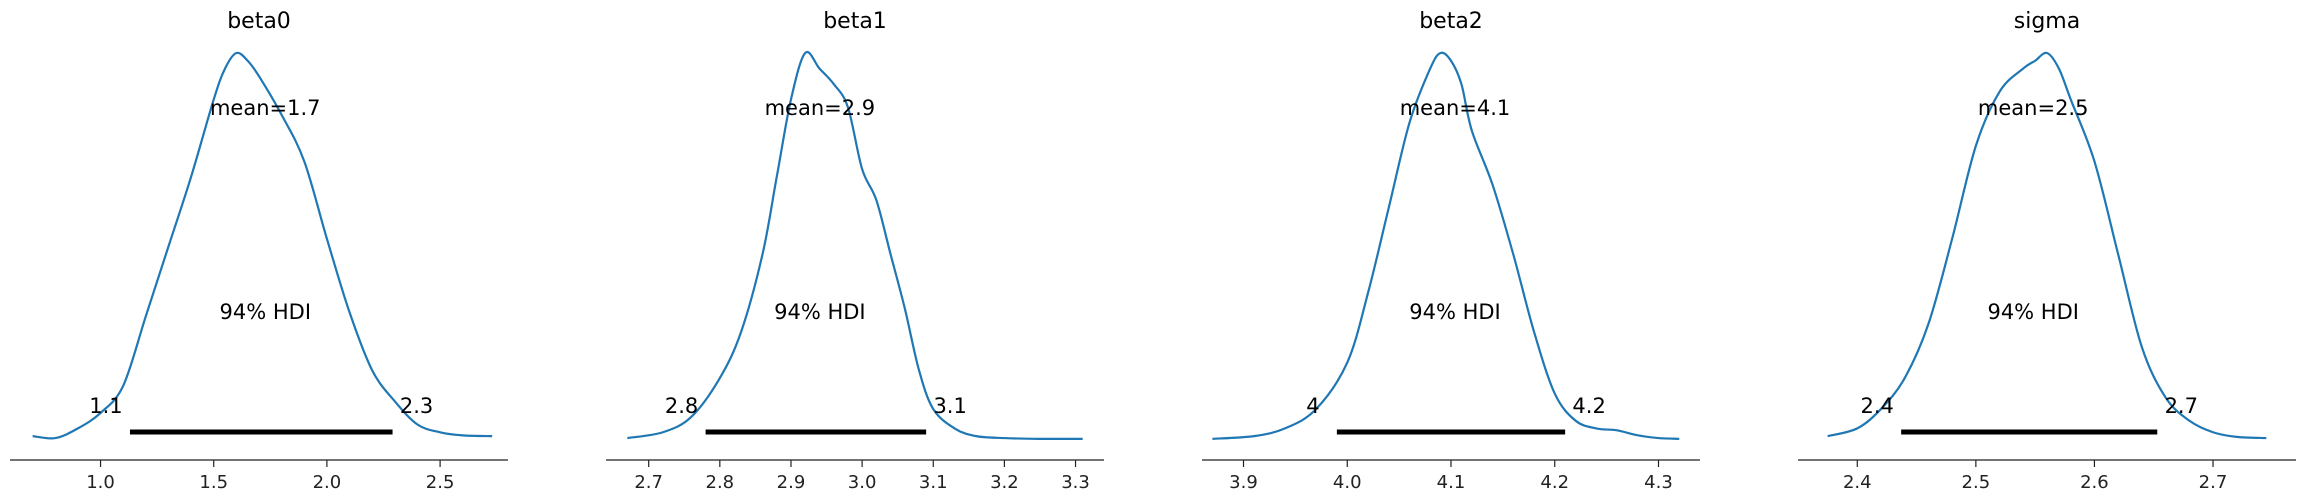 This screenshot has height=497, width=2301. I want to click on x-tick-label: 2.9, so click(791, 482).